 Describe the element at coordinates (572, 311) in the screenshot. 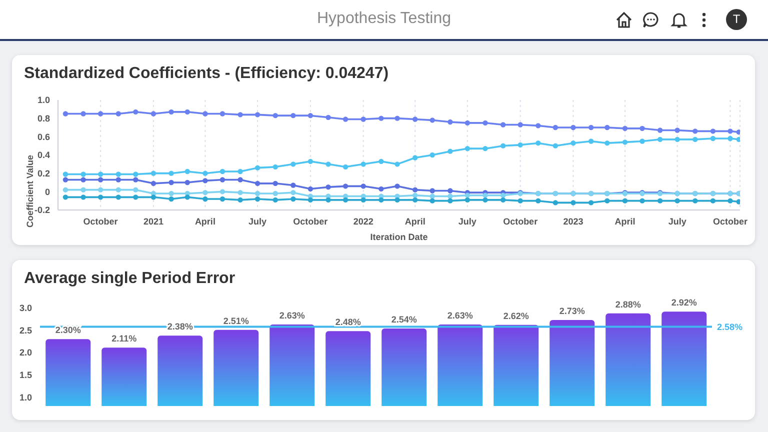

I see `data-label: 2.73%` at that location.